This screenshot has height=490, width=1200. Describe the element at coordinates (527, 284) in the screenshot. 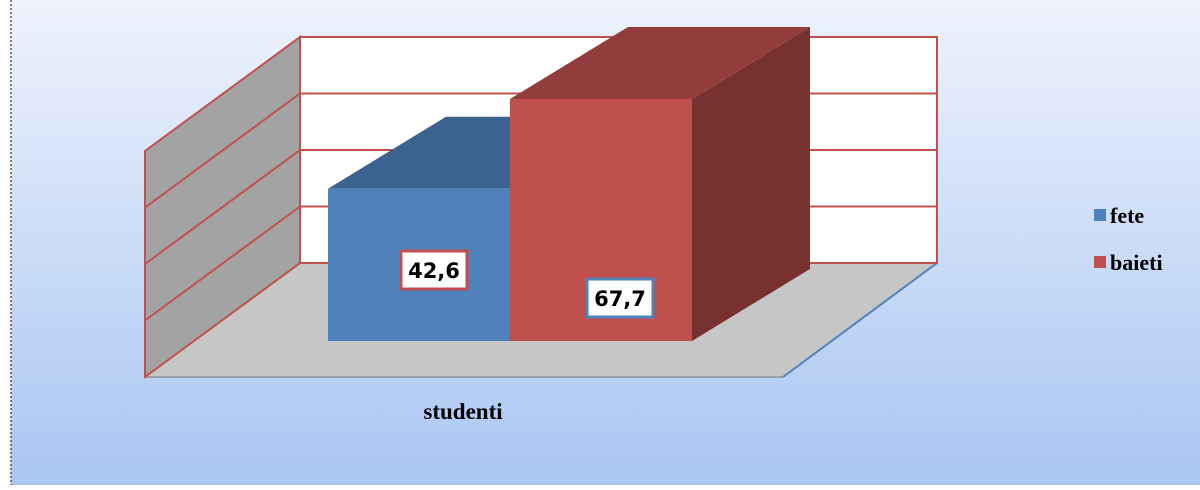

I see `data-labels: 42,6 67,7` at that location.